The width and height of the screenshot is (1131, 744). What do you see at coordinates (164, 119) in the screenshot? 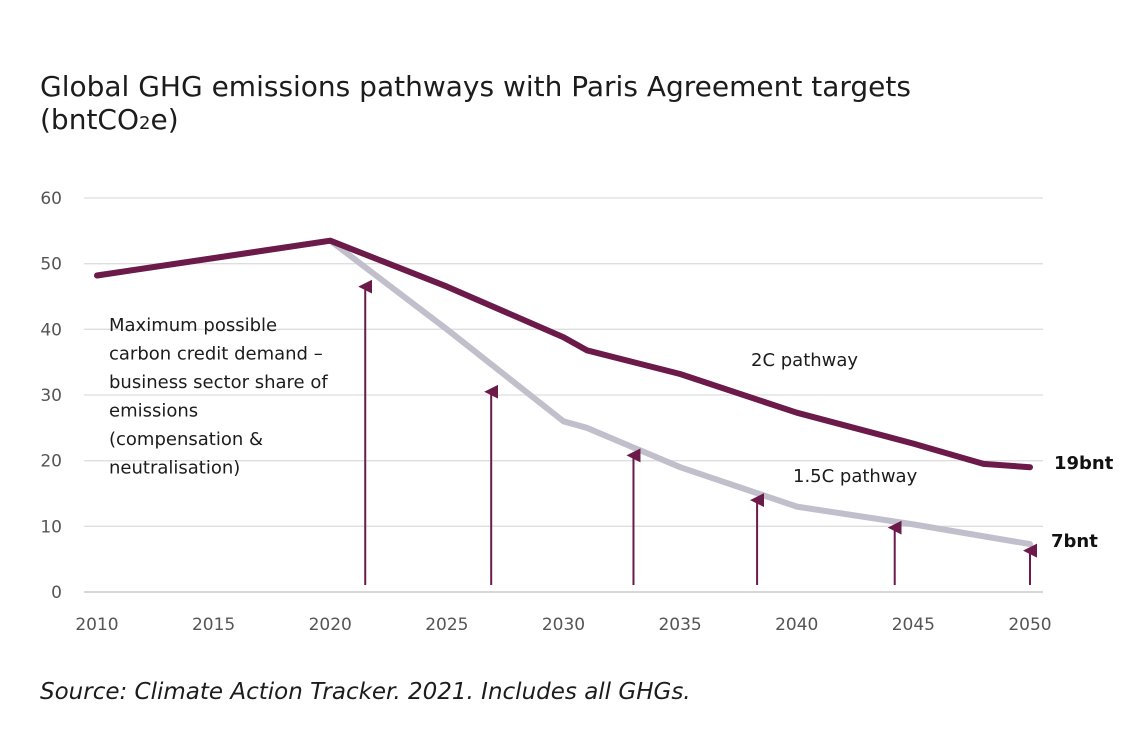
I see `chart-title-unit-post: e)` at bounding box center [164, 119].